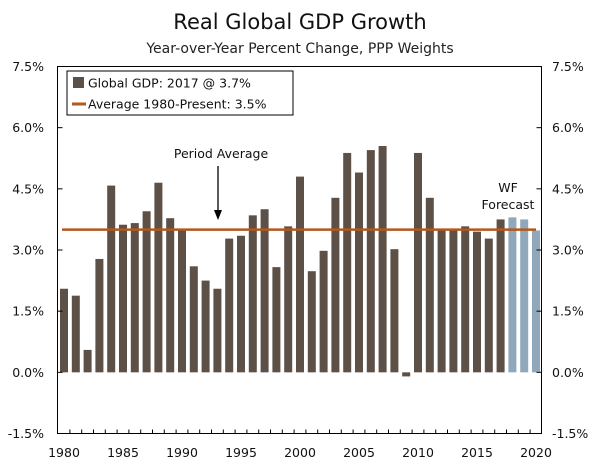  I want to click on bar-2017, so click(500, 296).